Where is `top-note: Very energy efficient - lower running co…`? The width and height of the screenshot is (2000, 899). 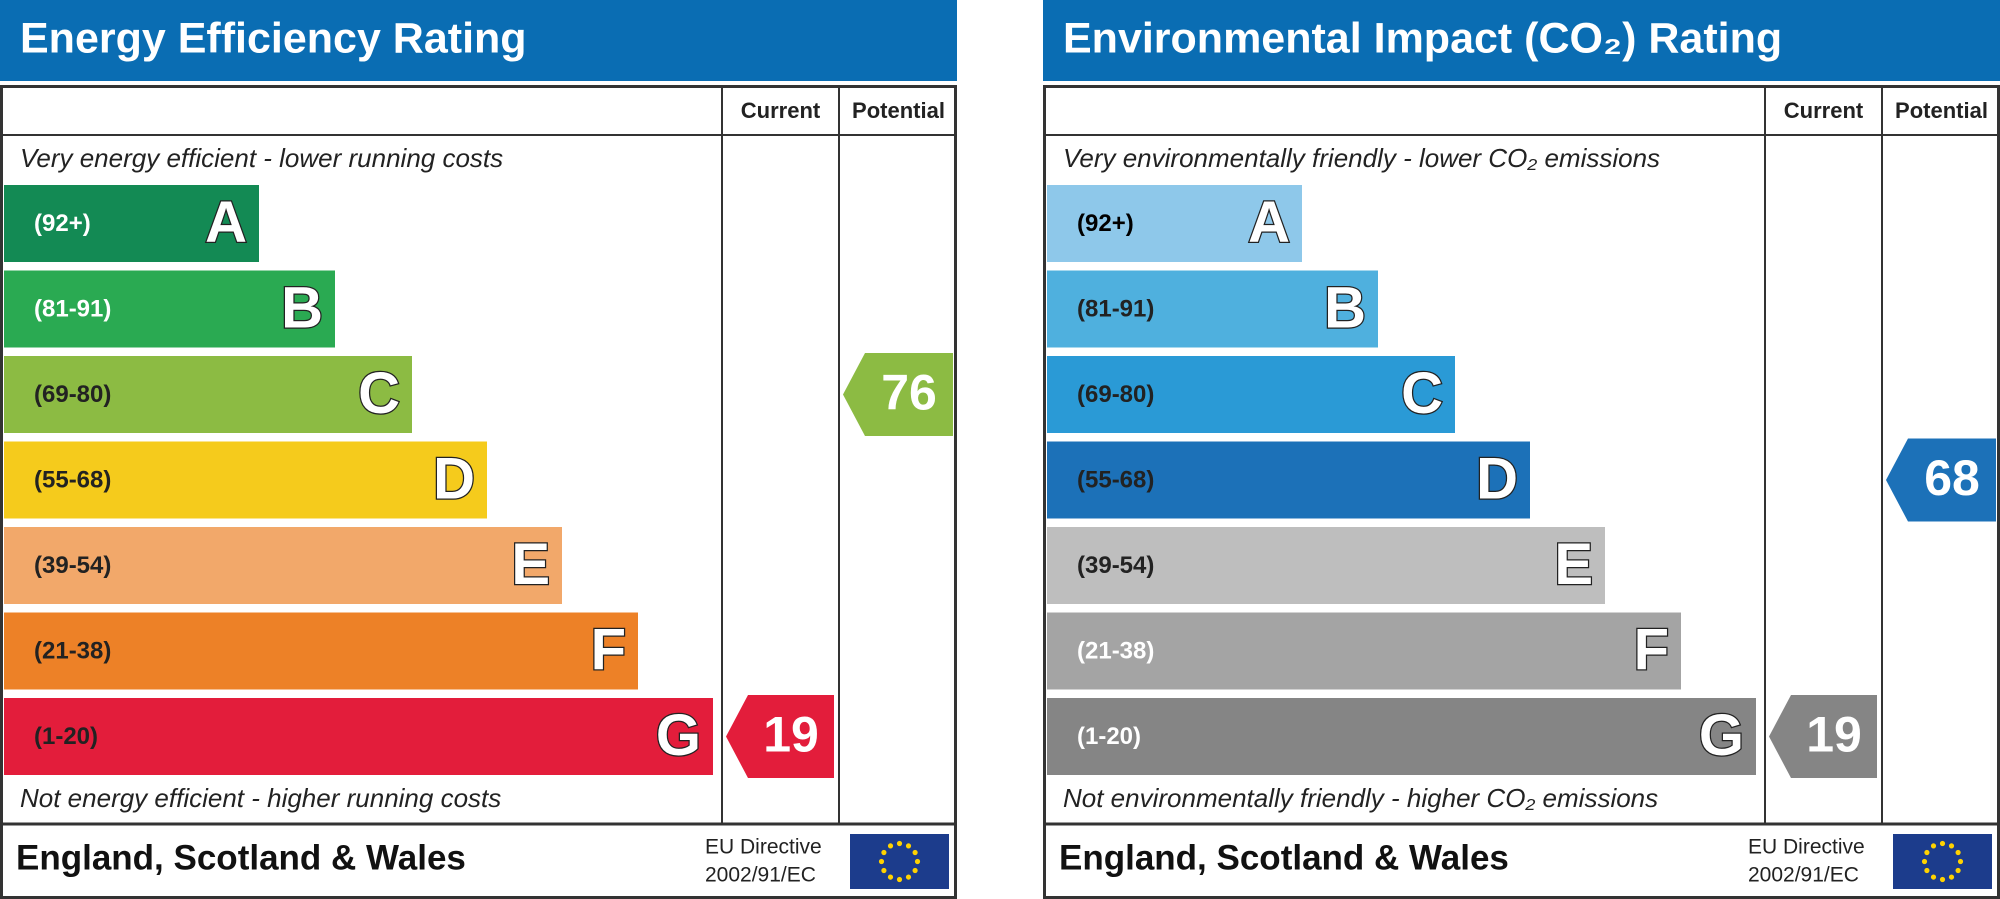 top-note: Very energy efficient - lower running co… is located at coordinates (261, 158).